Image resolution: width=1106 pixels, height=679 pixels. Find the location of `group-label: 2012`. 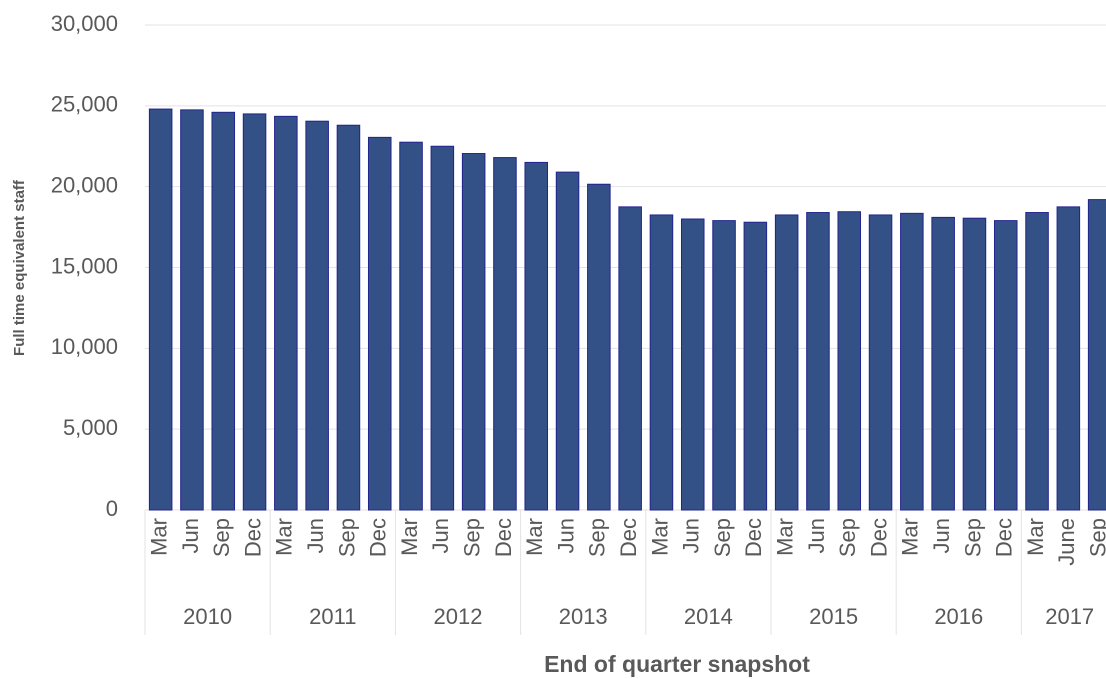

group-label: 2012 is located at coordinates (458, 616).